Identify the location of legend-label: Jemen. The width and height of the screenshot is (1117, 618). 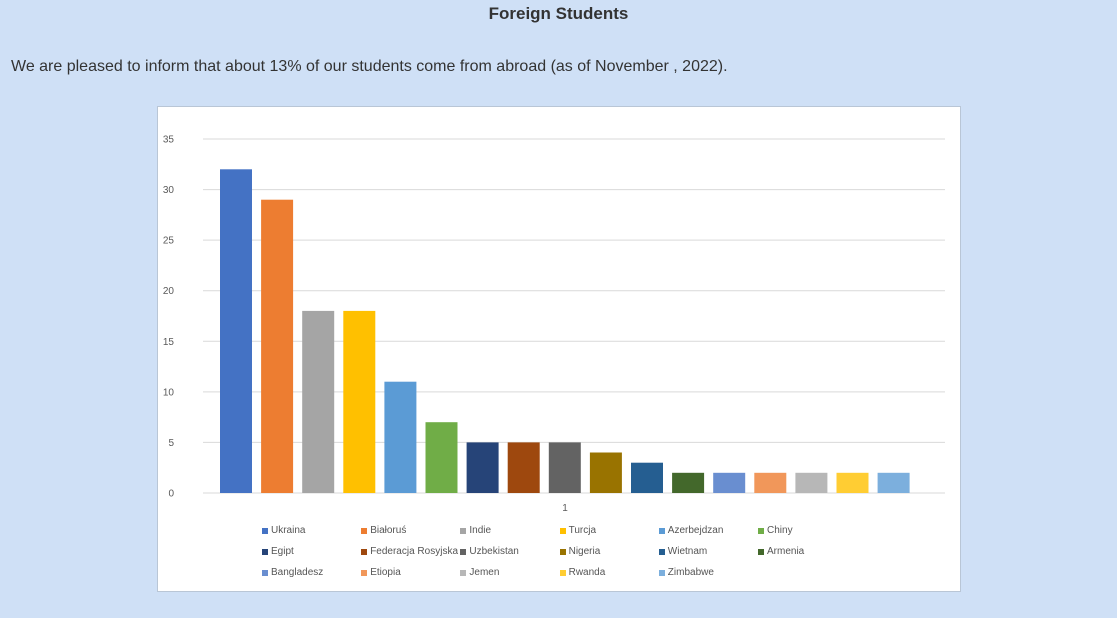
(484, 572).